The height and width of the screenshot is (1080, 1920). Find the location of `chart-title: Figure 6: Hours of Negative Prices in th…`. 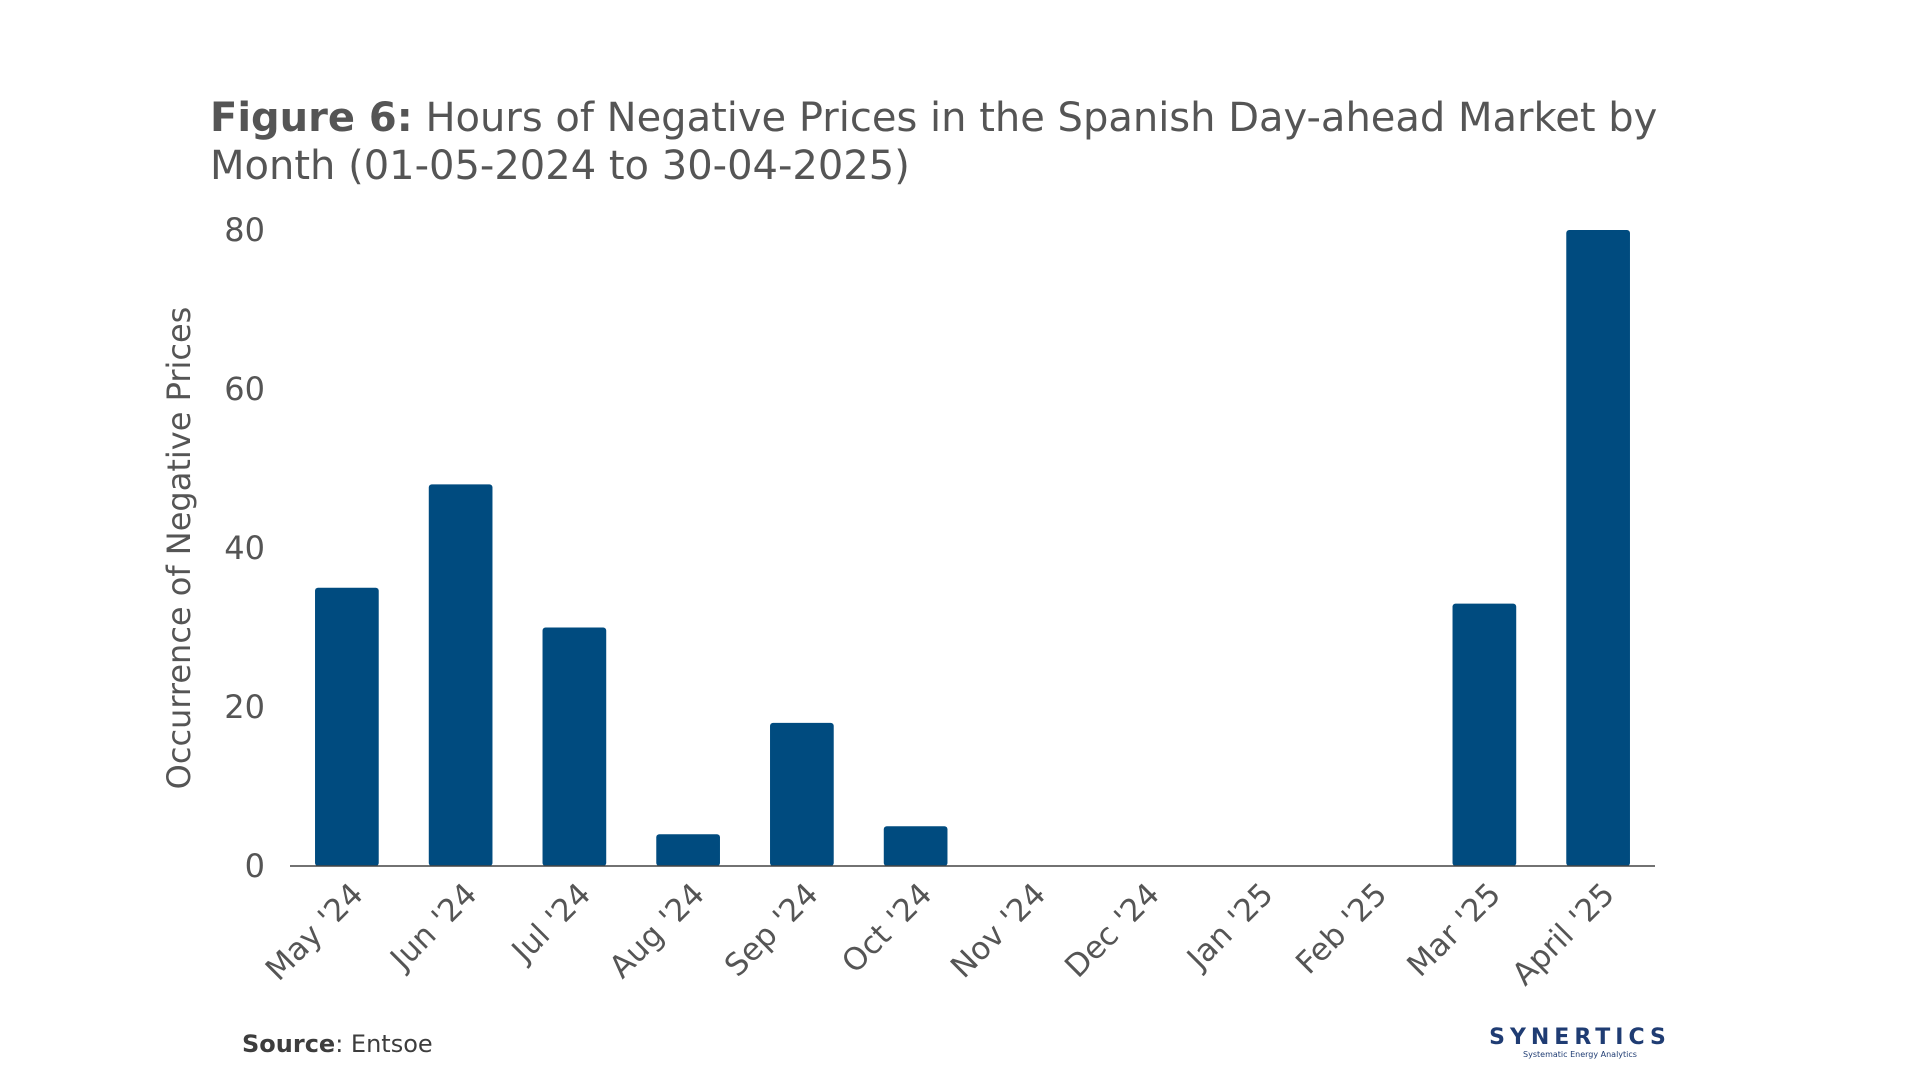

chart-title: Figure 6: Hours of Negative Prices in th… is located at coordinates (960, 142).